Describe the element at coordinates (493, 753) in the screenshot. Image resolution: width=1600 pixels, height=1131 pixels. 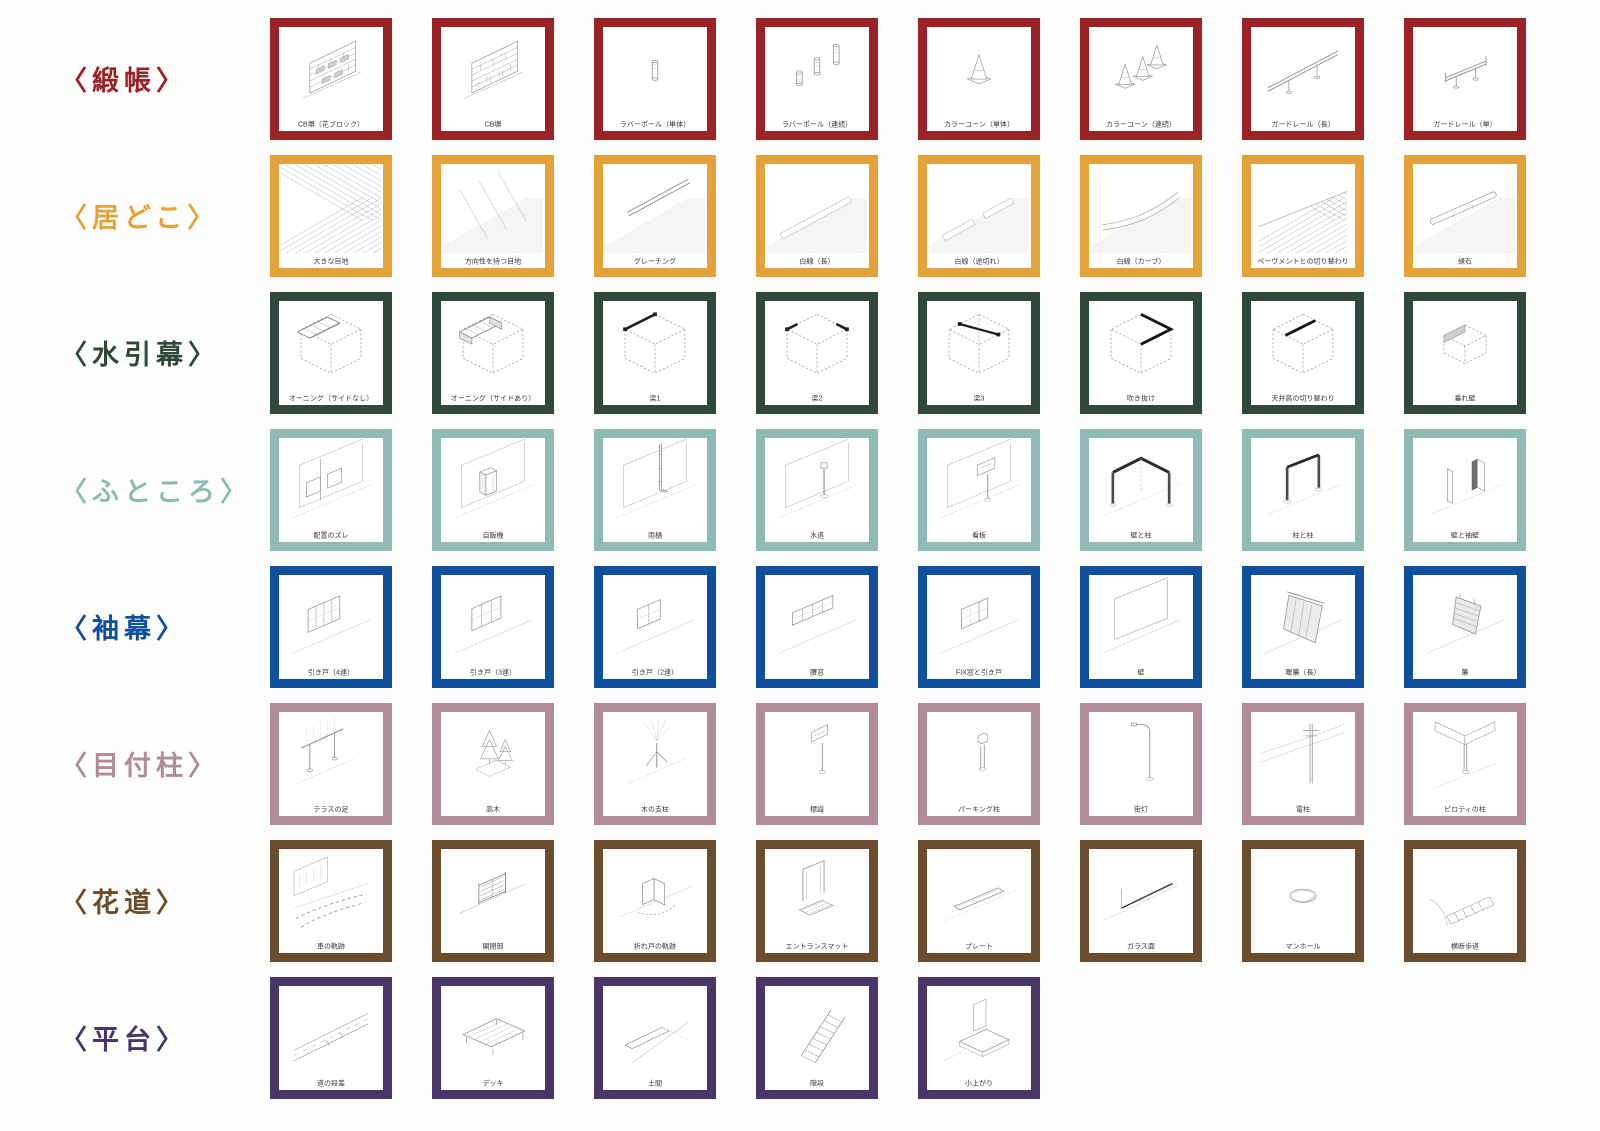
I see `tree-sketch` at that location.